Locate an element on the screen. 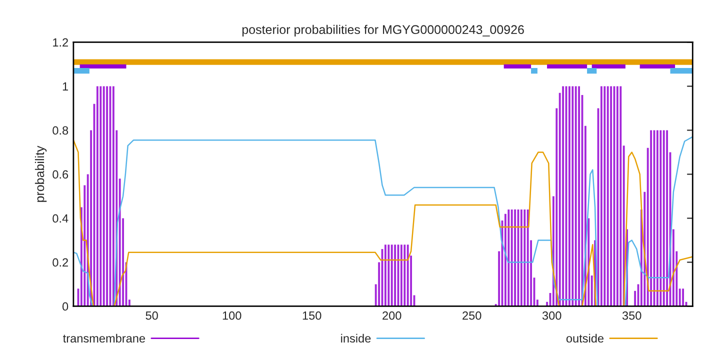  y-tick-label: 0 is located at coordinates (65, 306).